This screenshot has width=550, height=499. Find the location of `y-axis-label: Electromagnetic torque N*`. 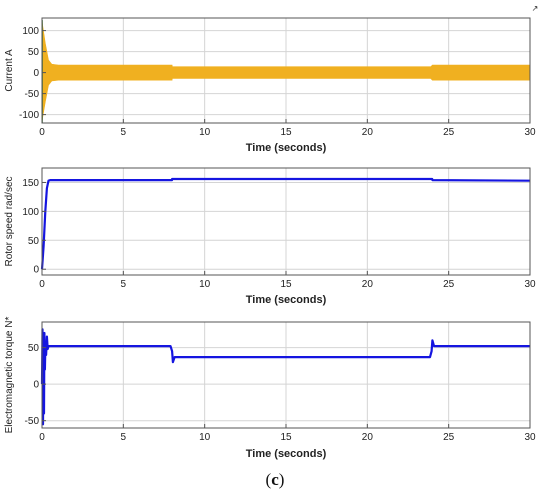

y-axis-label: Electromagnetic torque N* is located at coordinates (9, 375).